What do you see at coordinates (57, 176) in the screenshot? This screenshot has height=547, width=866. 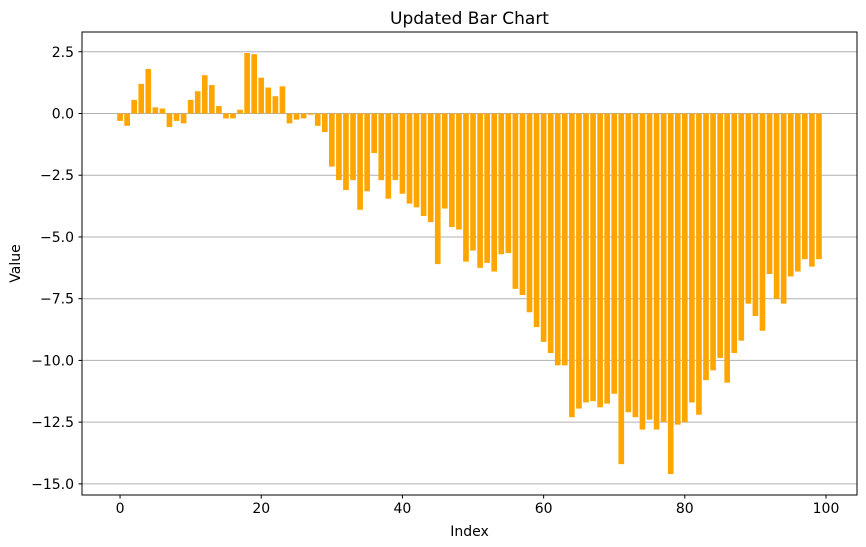 I see `y-tick-label: −2.5` at bounding box center [57, 176].